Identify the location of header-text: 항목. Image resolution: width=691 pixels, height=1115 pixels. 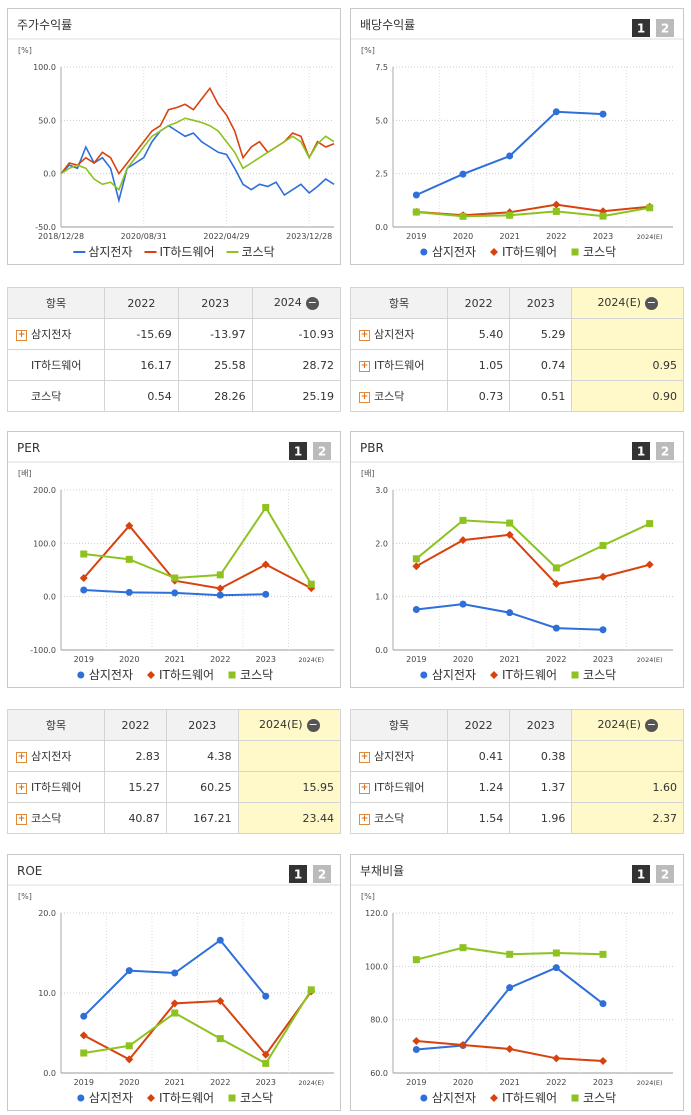
(399, 725).